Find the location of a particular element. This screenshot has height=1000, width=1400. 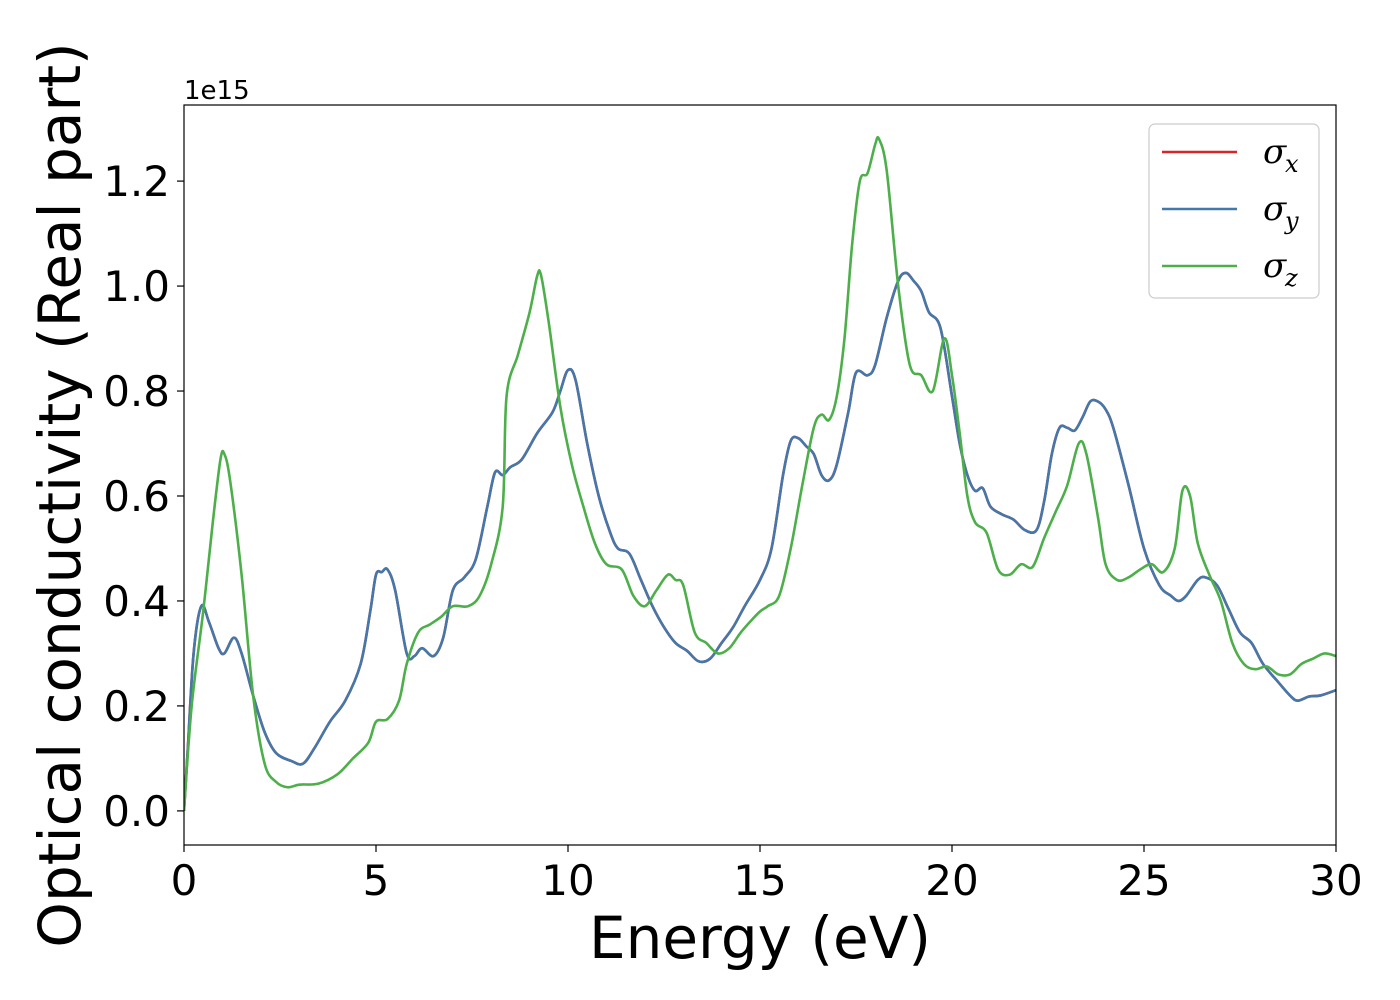

x-tick-label: 25 is located at coordinates (1143, 880).